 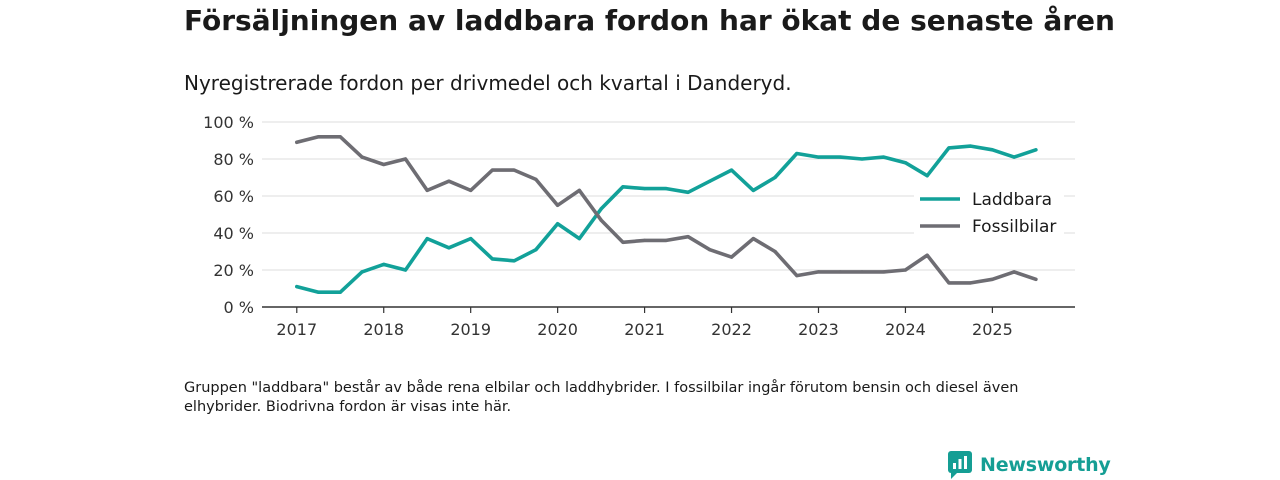 I want to click on x-tick-label: 2019, so click(x=470, y=329).